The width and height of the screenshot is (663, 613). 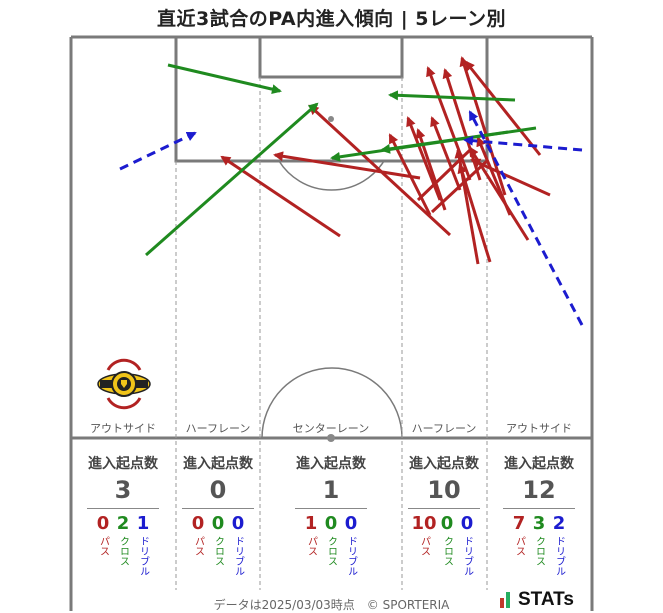 I want to click on stat-breakdown: 7 パス 3 クロス 2 ドリブル, so click(x=539, y=545).